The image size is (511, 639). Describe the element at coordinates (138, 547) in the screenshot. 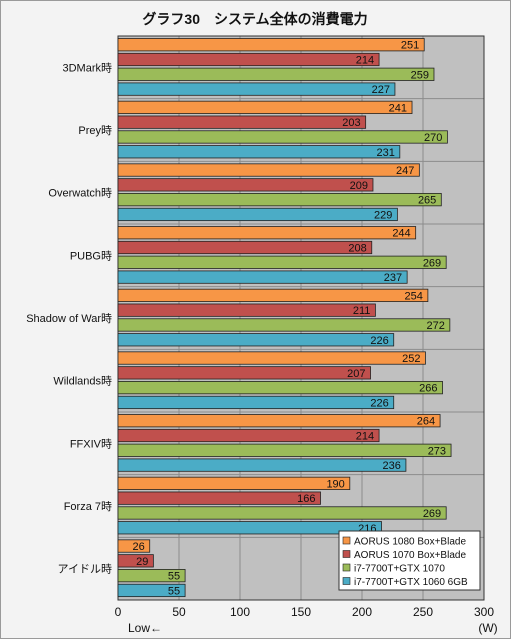

I see `data-label: 26` at that location.